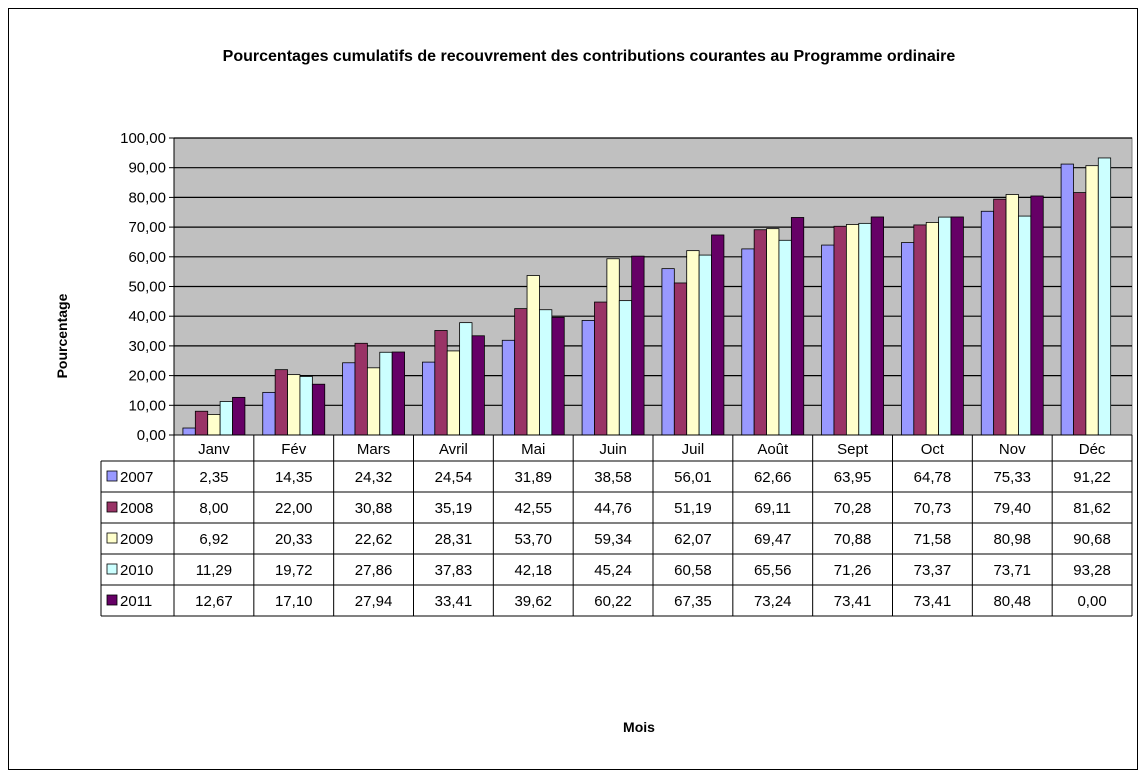 The width and height of the screenshot is (1148, 775). Describe the element at coordinates (613, 477) in the screenshot. I see `table-cell: 38,58` at that location.